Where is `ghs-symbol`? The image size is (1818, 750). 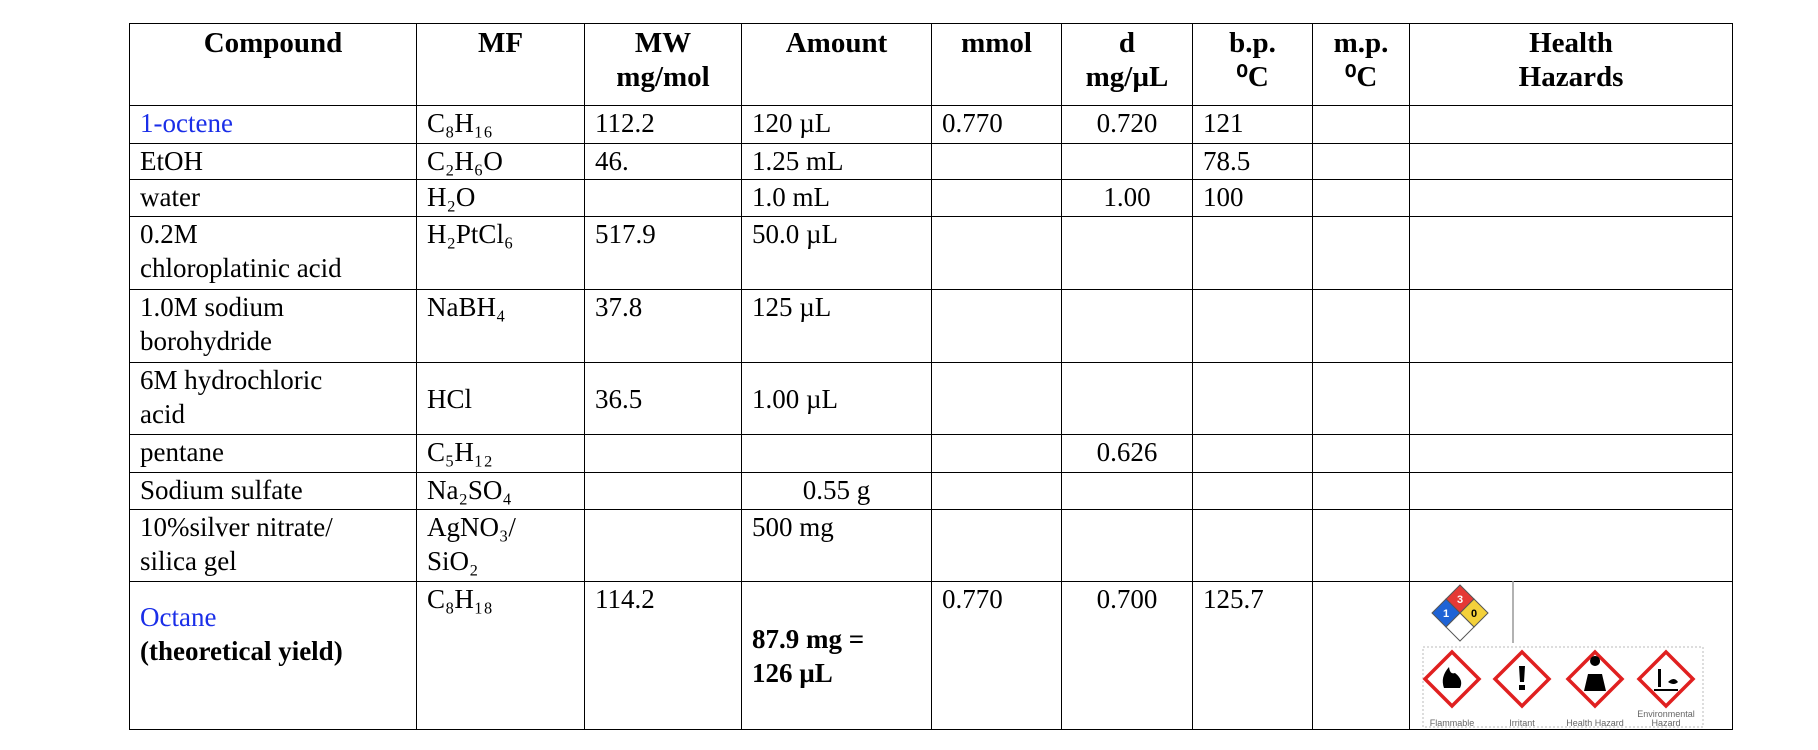
ghs-symbol is located at coordinates (1522, 678).